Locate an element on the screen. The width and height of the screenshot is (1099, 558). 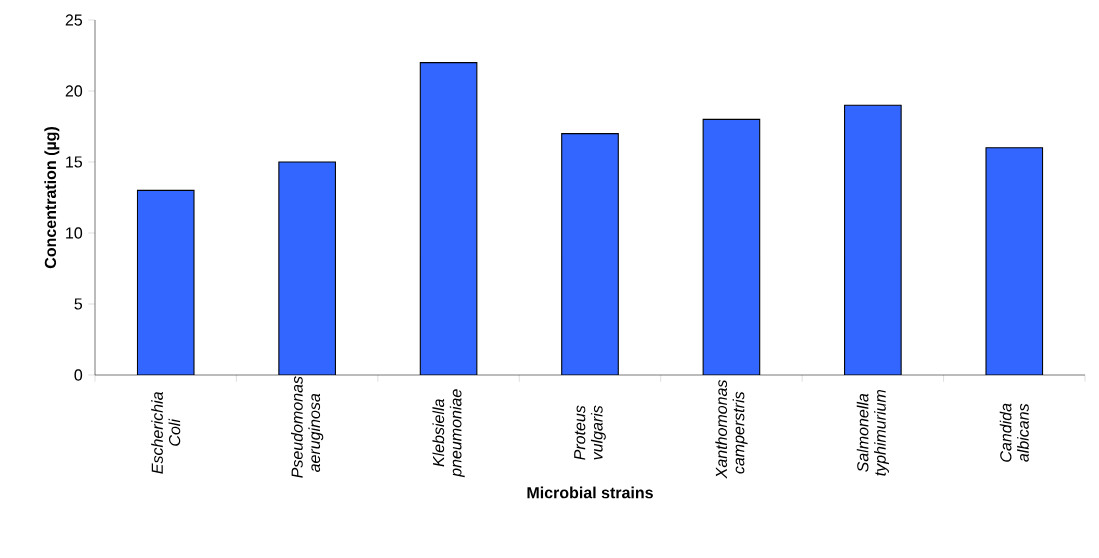
x-tick-label: Escherichia Coli is located at coordinates (166, 433).